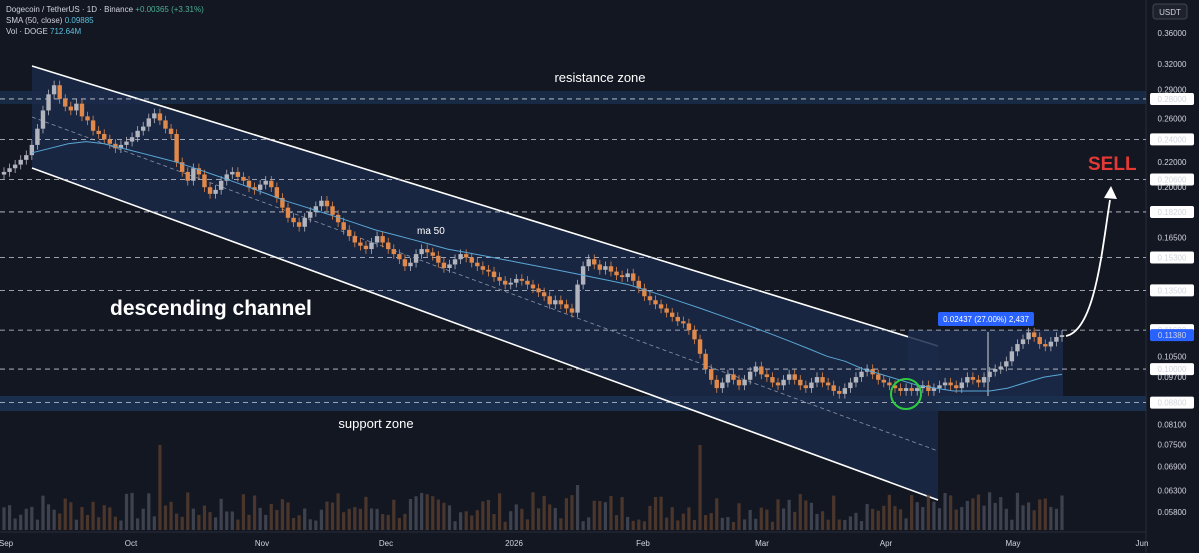  Describe the element at coordinates (66, 31) in the screenshot. I see `vol-value: 712.64M` at that location.